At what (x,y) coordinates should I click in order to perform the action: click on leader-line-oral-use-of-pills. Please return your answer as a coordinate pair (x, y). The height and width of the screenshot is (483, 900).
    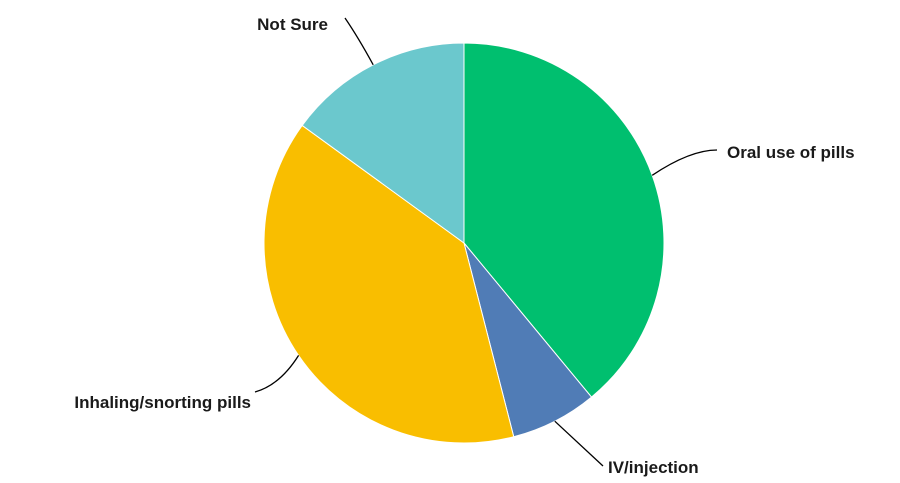
    Looking at the image, I should click on (684, 162).